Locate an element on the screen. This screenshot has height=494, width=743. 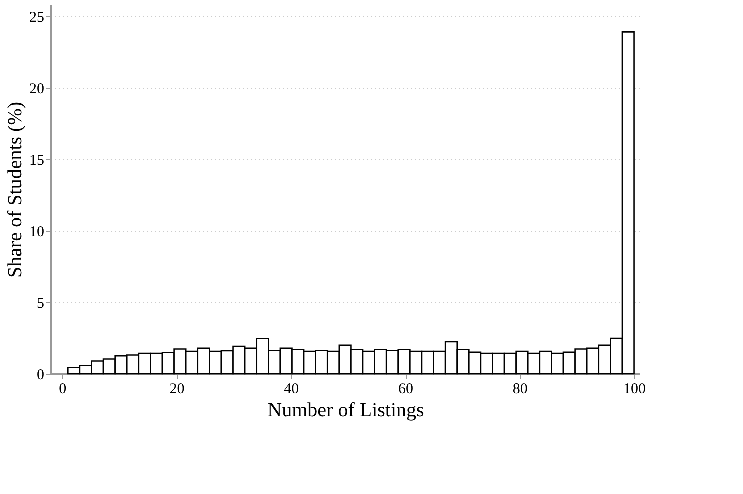
y-tick-label: 15 is located at coordinates (37, 160).